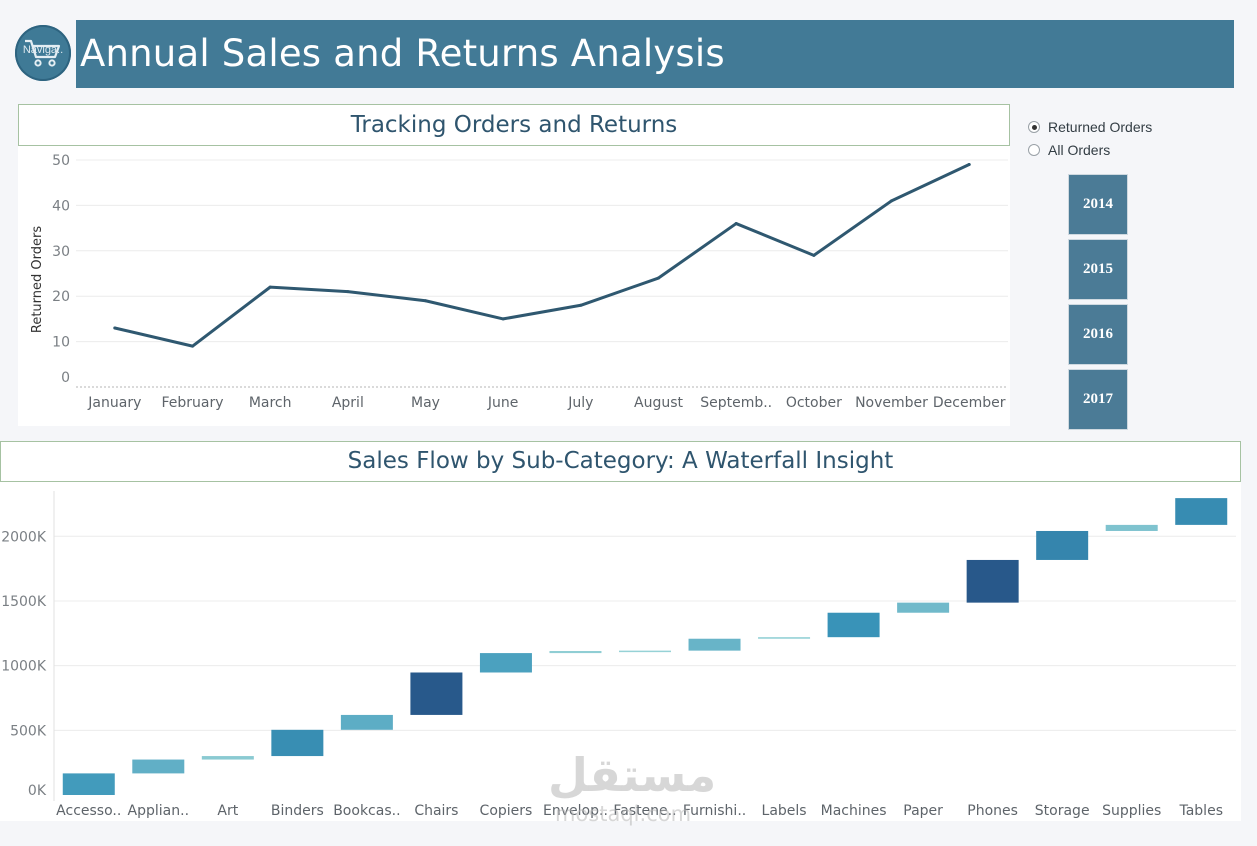 This screenshot has width=1257, height=846. What do you see at coordinates (24, 537) in the screenshot?
I see `y-tick-label: 2000K` at bounding box center [24, 537].